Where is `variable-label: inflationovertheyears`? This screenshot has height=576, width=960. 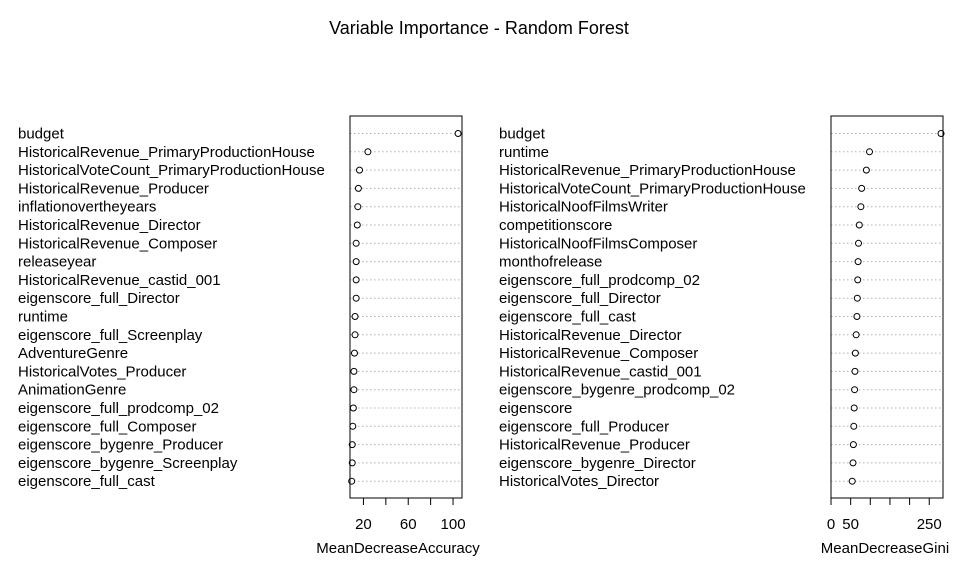 variable-label: inflationovertheyears is located at coordinates (87, 207).